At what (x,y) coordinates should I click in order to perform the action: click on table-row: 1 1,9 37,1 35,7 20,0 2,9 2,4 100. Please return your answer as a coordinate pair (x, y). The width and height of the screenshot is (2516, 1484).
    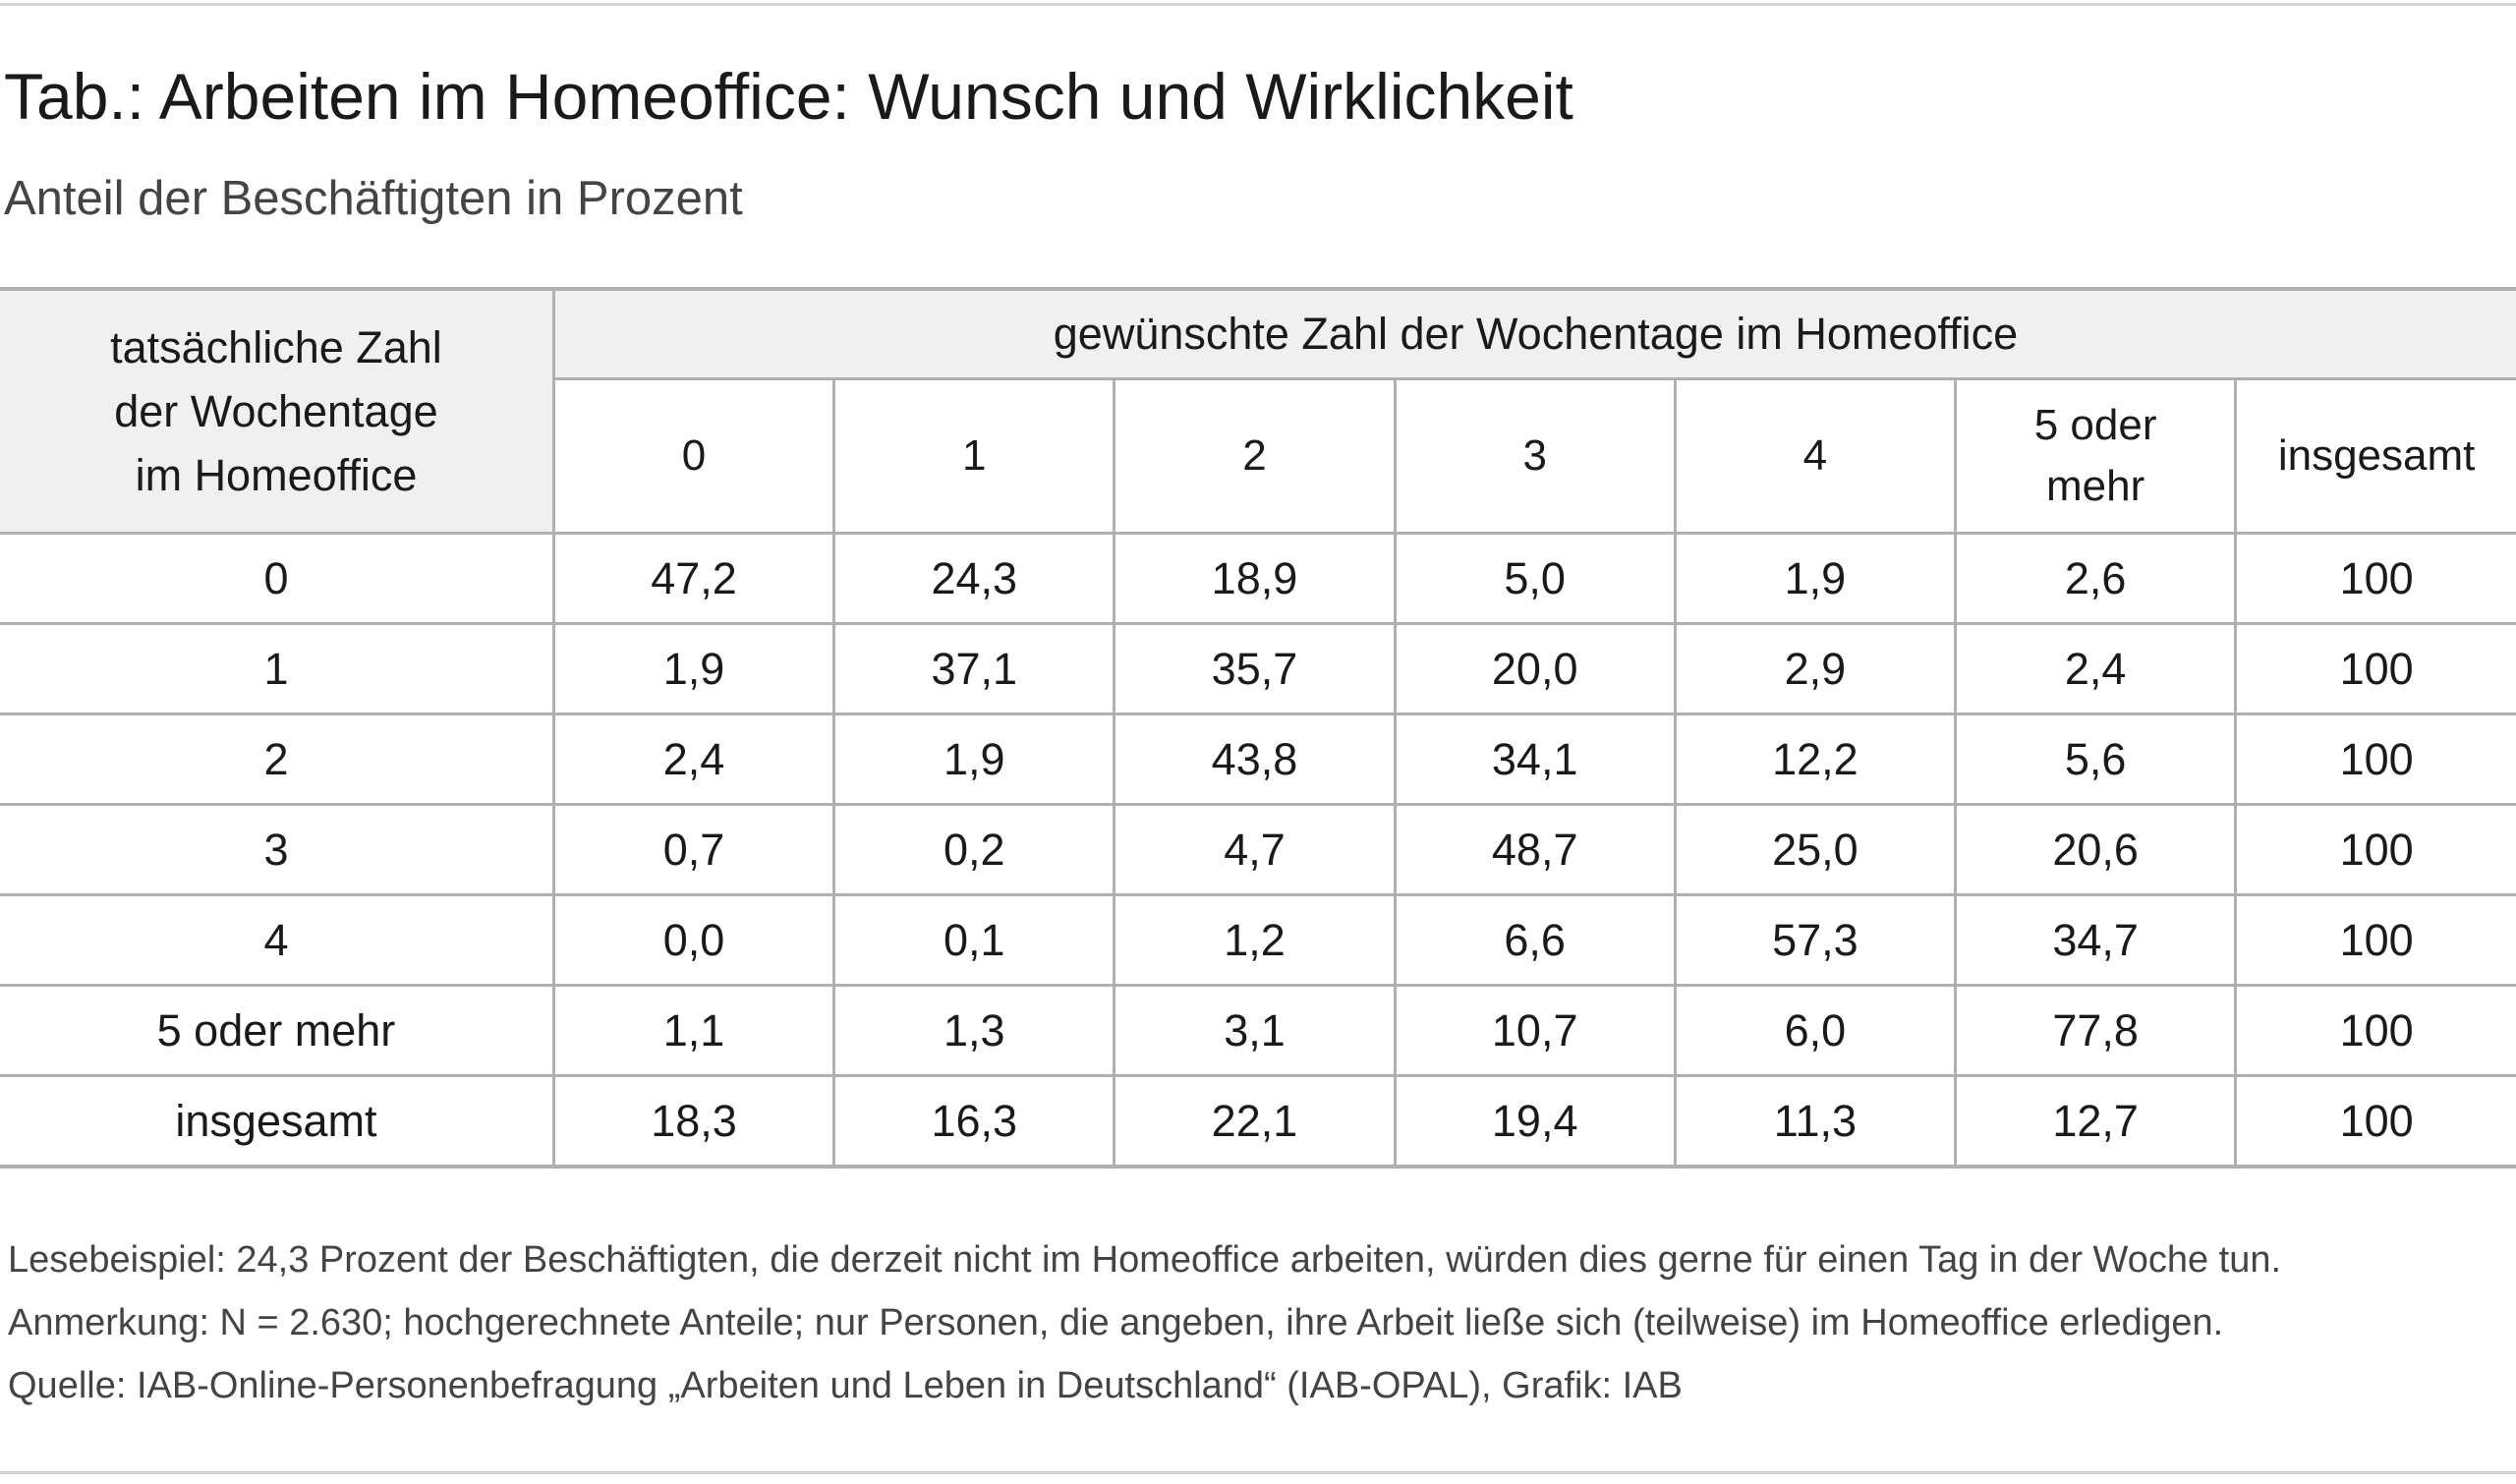
    Looking at the image, I should click on (1258, 668).